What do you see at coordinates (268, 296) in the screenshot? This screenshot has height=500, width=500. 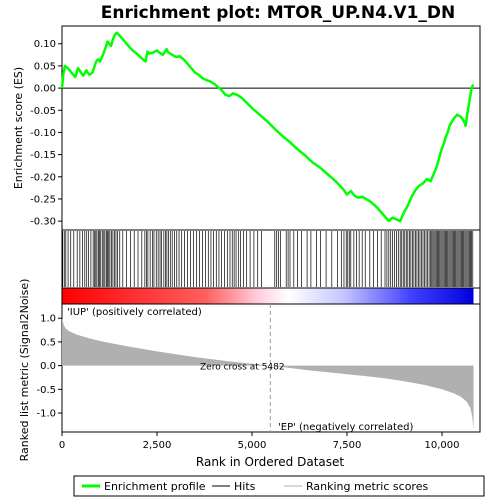 I see `heatmap-gradient-bar` at bounding box center [268, 296].